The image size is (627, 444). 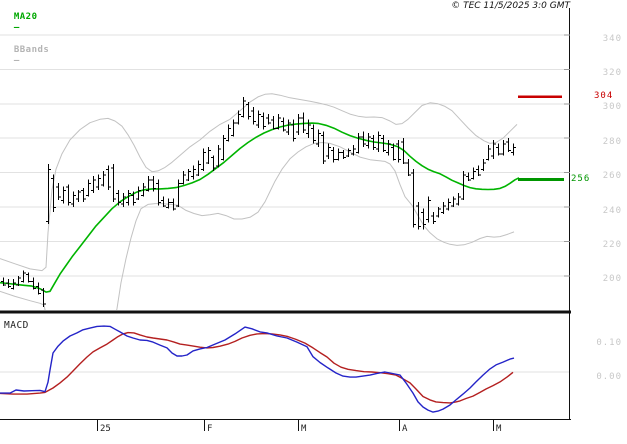 What do you see at coordinates (612, 107) in the screenshot?
I see `price-axis-label: 300` at bounding box center [612, 107].